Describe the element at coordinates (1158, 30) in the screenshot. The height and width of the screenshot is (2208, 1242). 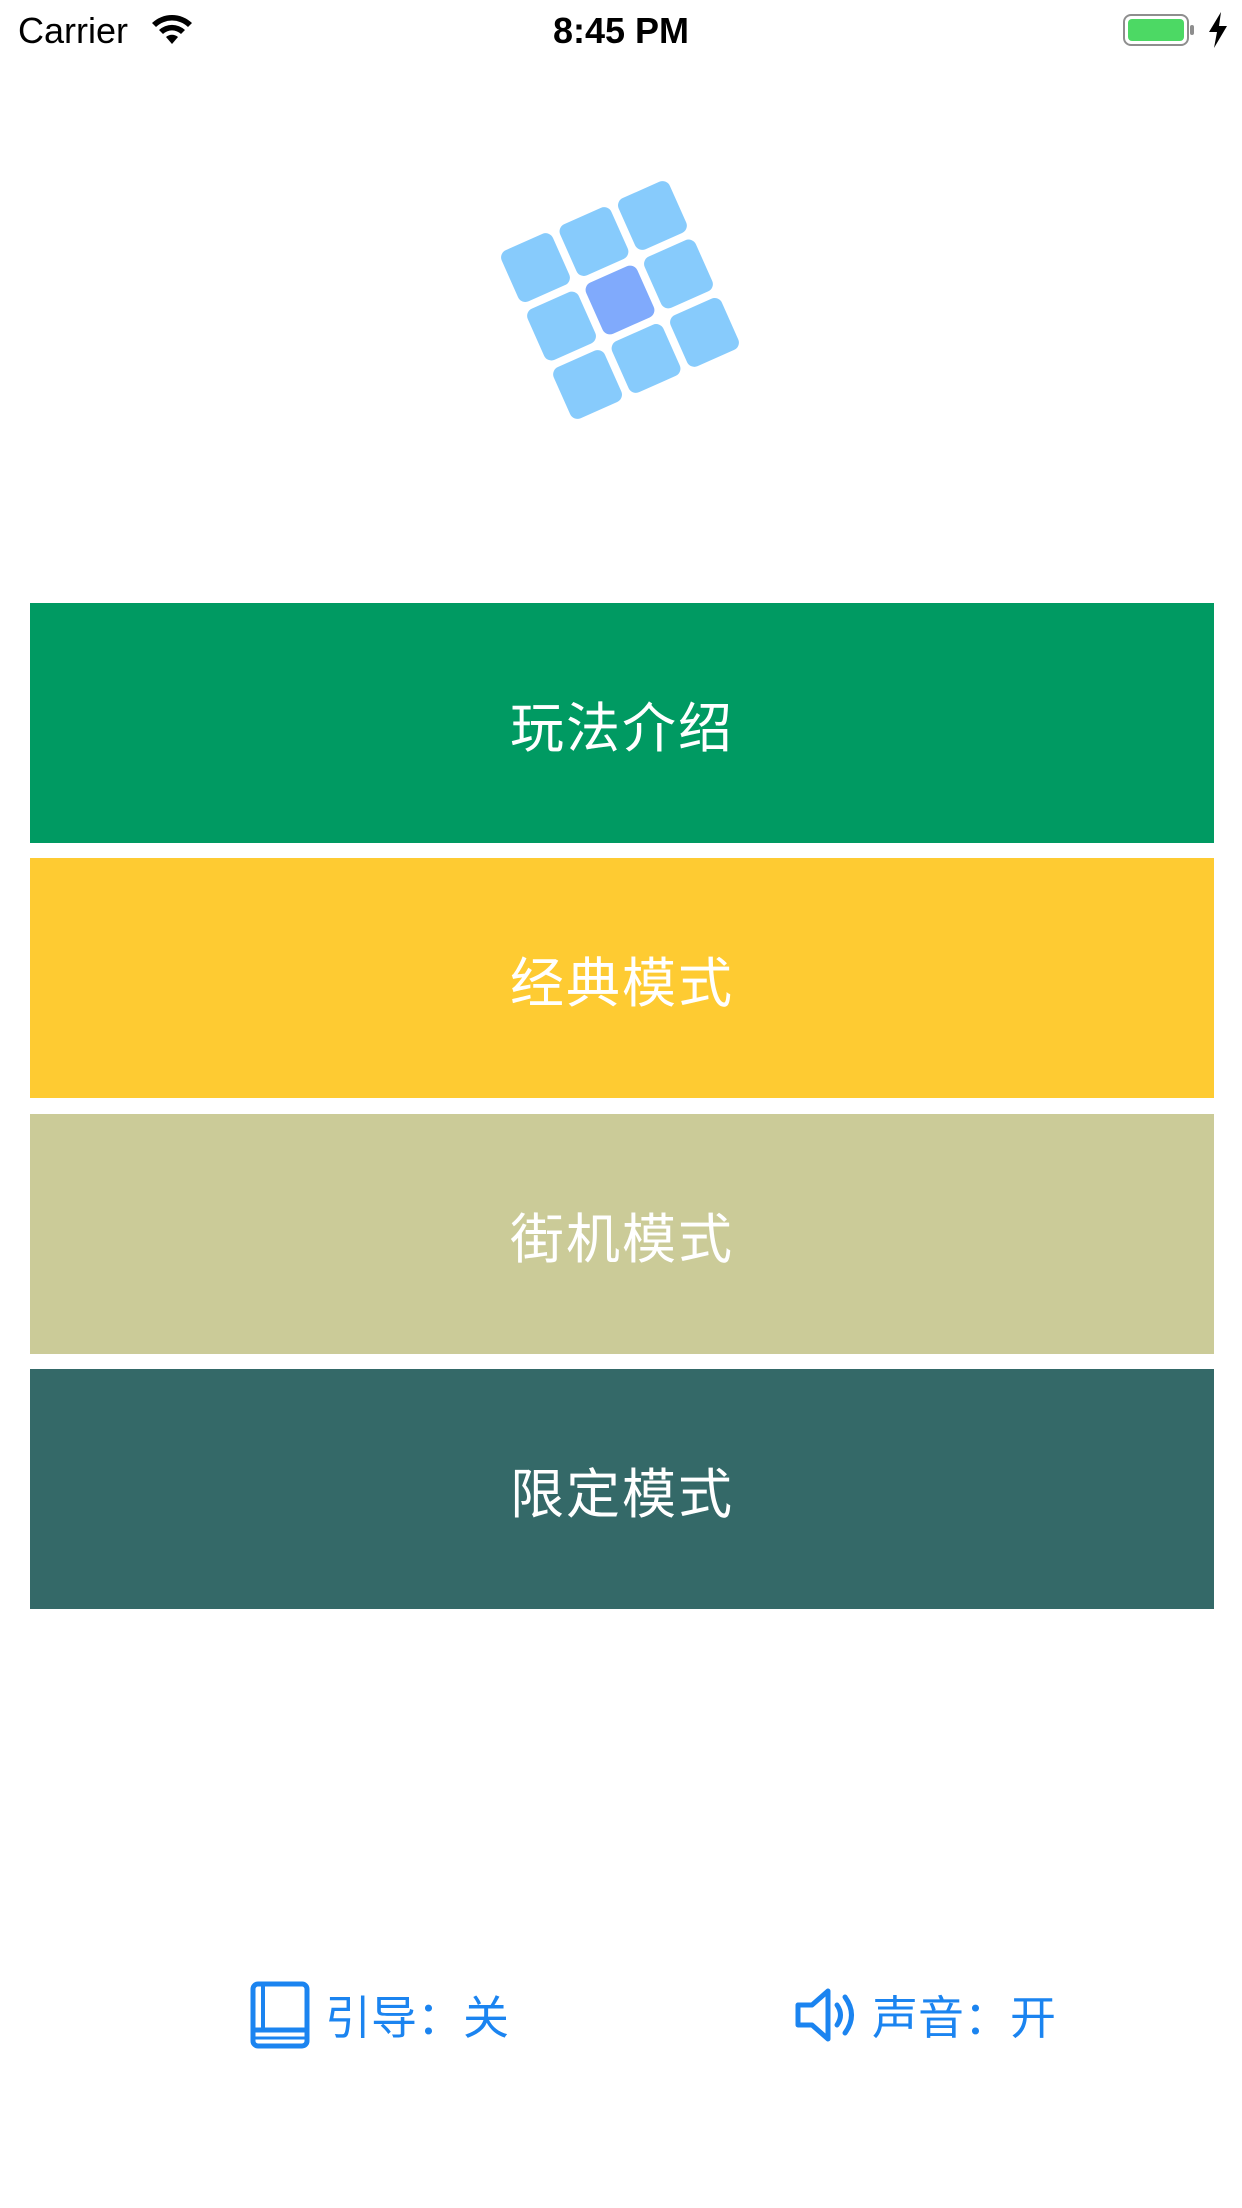
I see `battery-icon` at that location.